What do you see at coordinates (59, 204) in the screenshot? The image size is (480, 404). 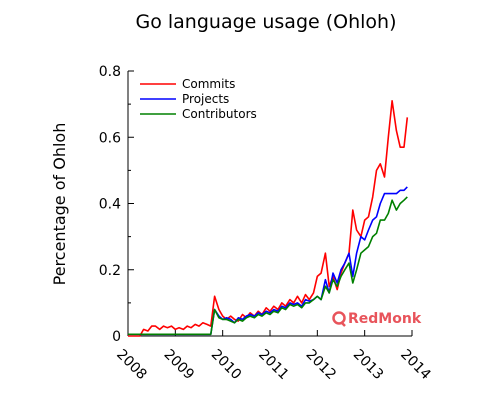 I see `y-axis-label: Percentage of Ohloh` at bounding box center [59, 204].